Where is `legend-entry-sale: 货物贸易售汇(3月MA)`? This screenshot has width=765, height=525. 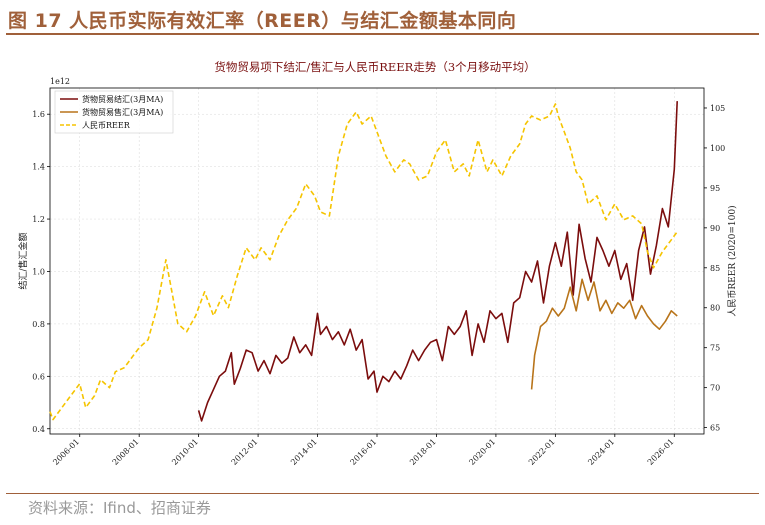
legend-entry-sale: 货物贸易售汇(3月MA) is located at coordinates (122, 112).